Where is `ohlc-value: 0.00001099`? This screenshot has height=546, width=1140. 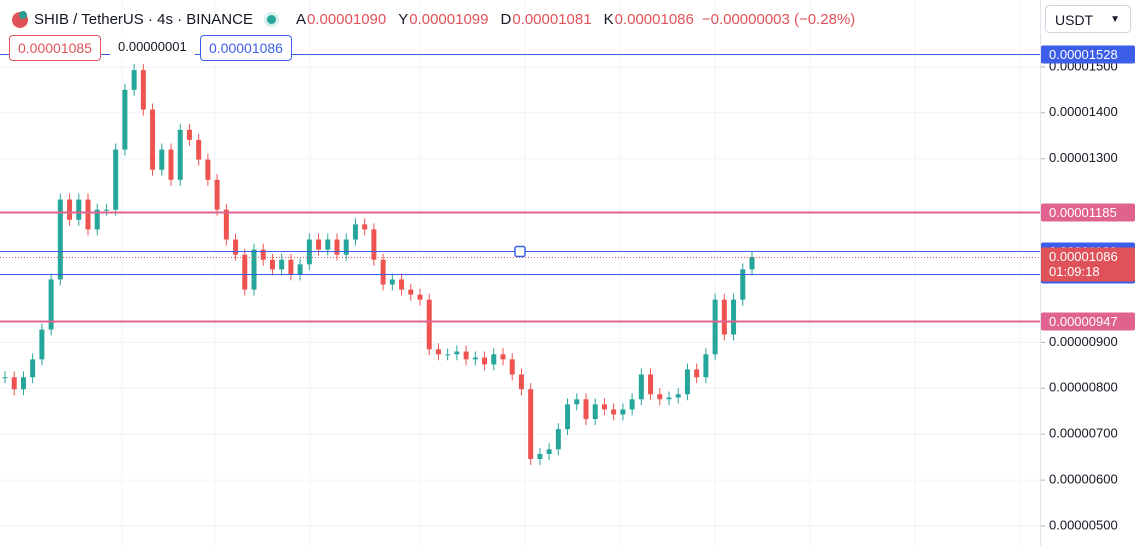
ohlc-value: 0.00001099 is located at coordinates (449, 19).